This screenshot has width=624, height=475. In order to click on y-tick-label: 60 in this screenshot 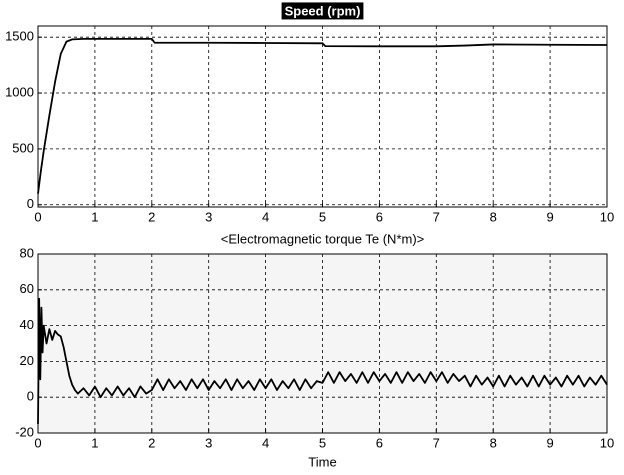, I will do `click(27, 288)`.